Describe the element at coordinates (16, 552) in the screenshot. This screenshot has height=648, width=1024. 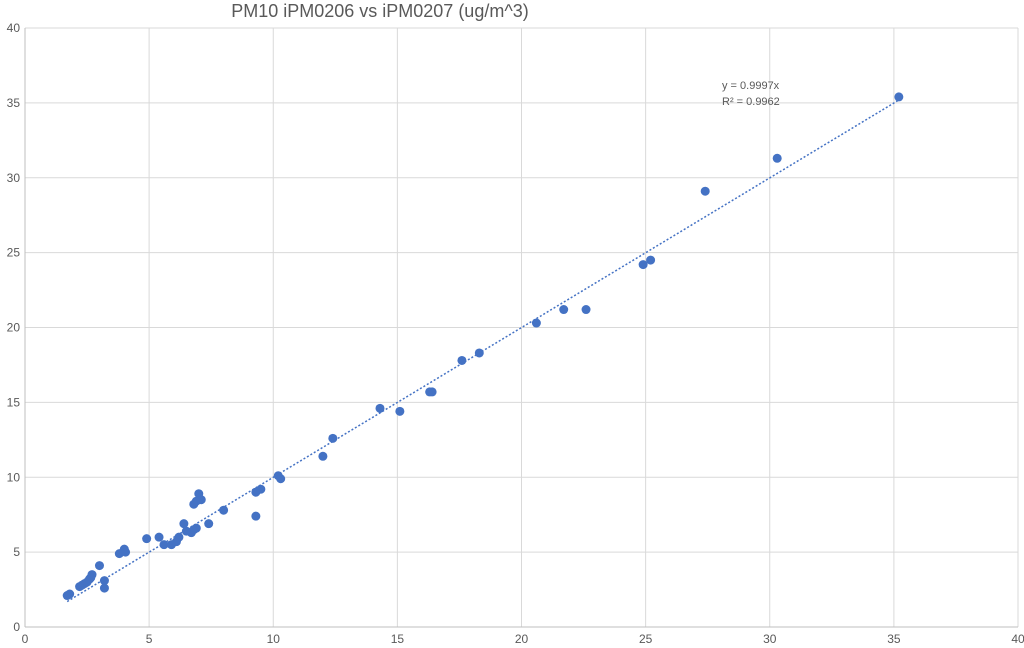
I see `y-tick-label: 5` at that location.